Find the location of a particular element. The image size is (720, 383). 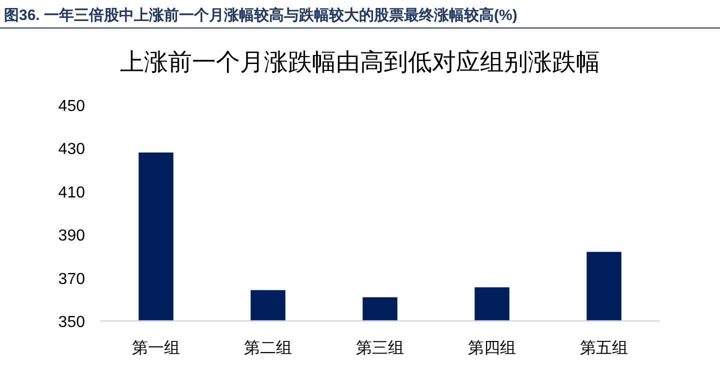

y-tick-label: 370 is located at coordinates (72, 279).